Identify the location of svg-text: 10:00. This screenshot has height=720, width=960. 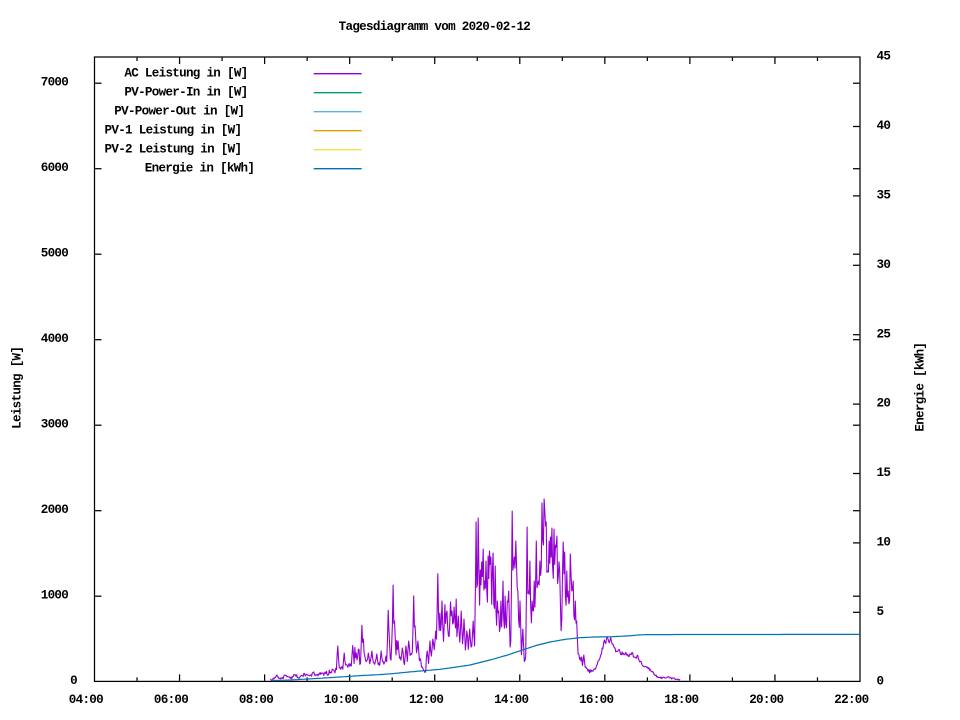
(341, 700).